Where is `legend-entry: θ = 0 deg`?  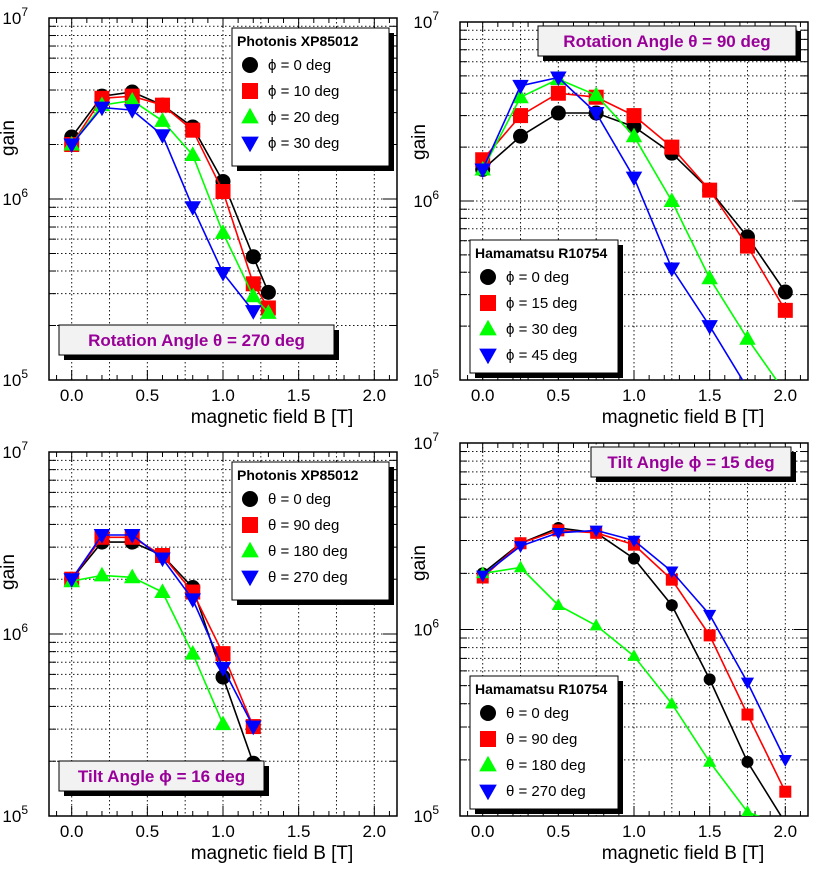
legend-entry: θ = 0 deg is located at coordinates (299, 499).